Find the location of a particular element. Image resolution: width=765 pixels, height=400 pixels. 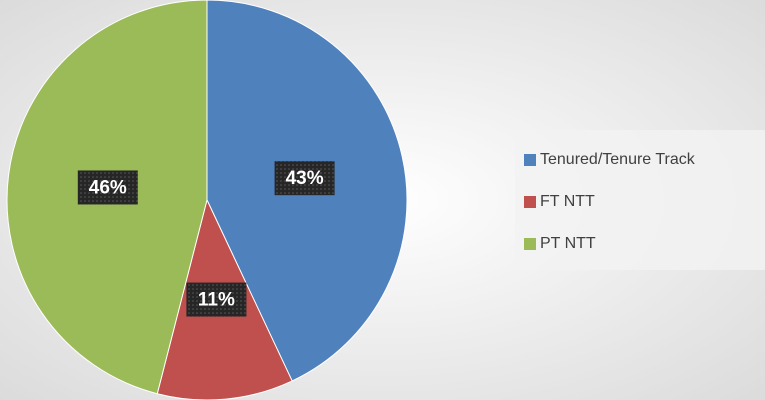

legend-box is located at coordinates (640, 200).